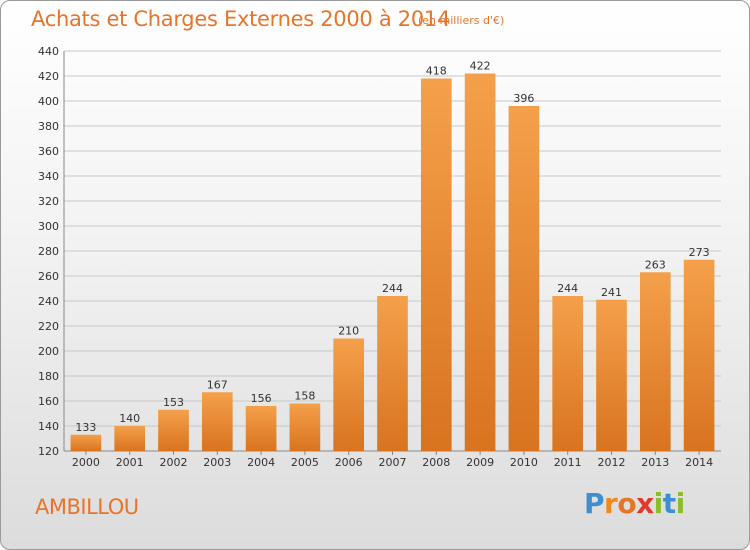 The height and width of the screenshot is (550, 750). I want to click on y-tick-label: 180, so click(48, 376).